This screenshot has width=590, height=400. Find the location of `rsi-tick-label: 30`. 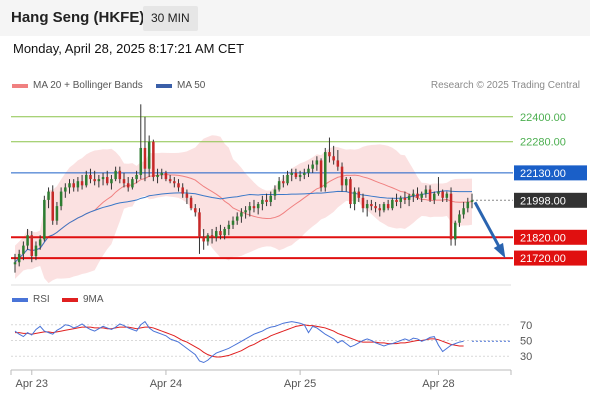

rsi-tick-label: 30 is located at coordinates (526, 357).